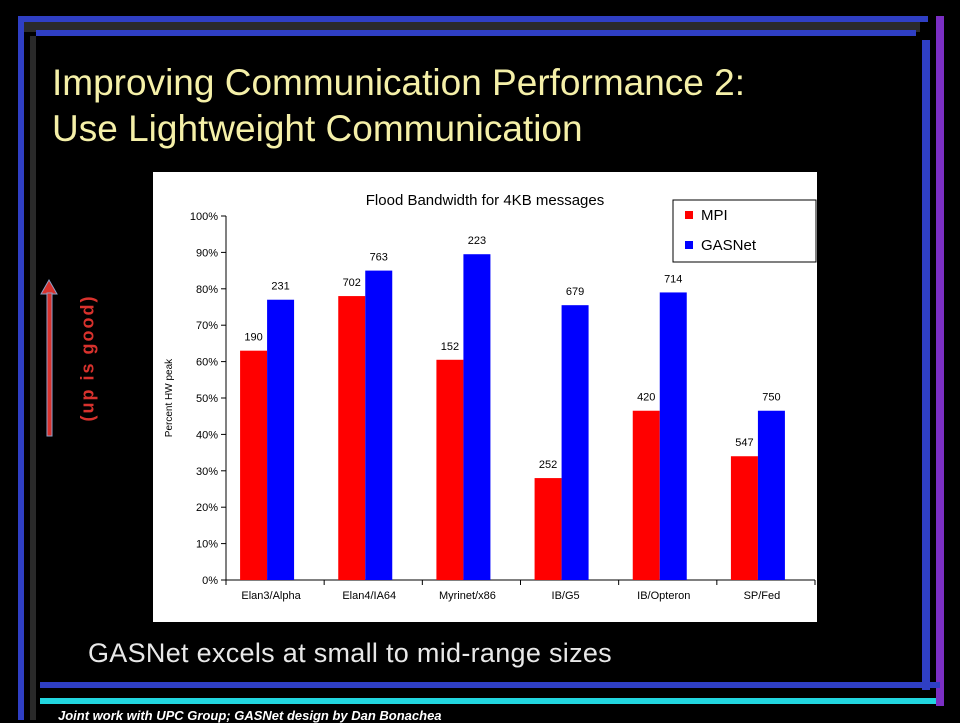 This screenshot has height=723, width=960. Describe the element at coordinates (369, 596) in the screenshot. I see `x-tick-label: Elan4/IA64` at that location.